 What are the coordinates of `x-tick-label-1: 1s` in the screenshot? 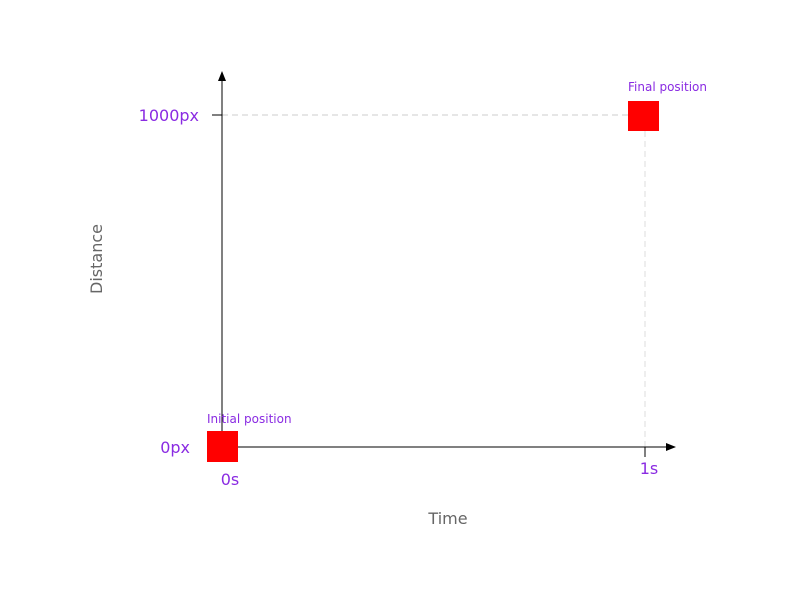 It's located at (649, 468).